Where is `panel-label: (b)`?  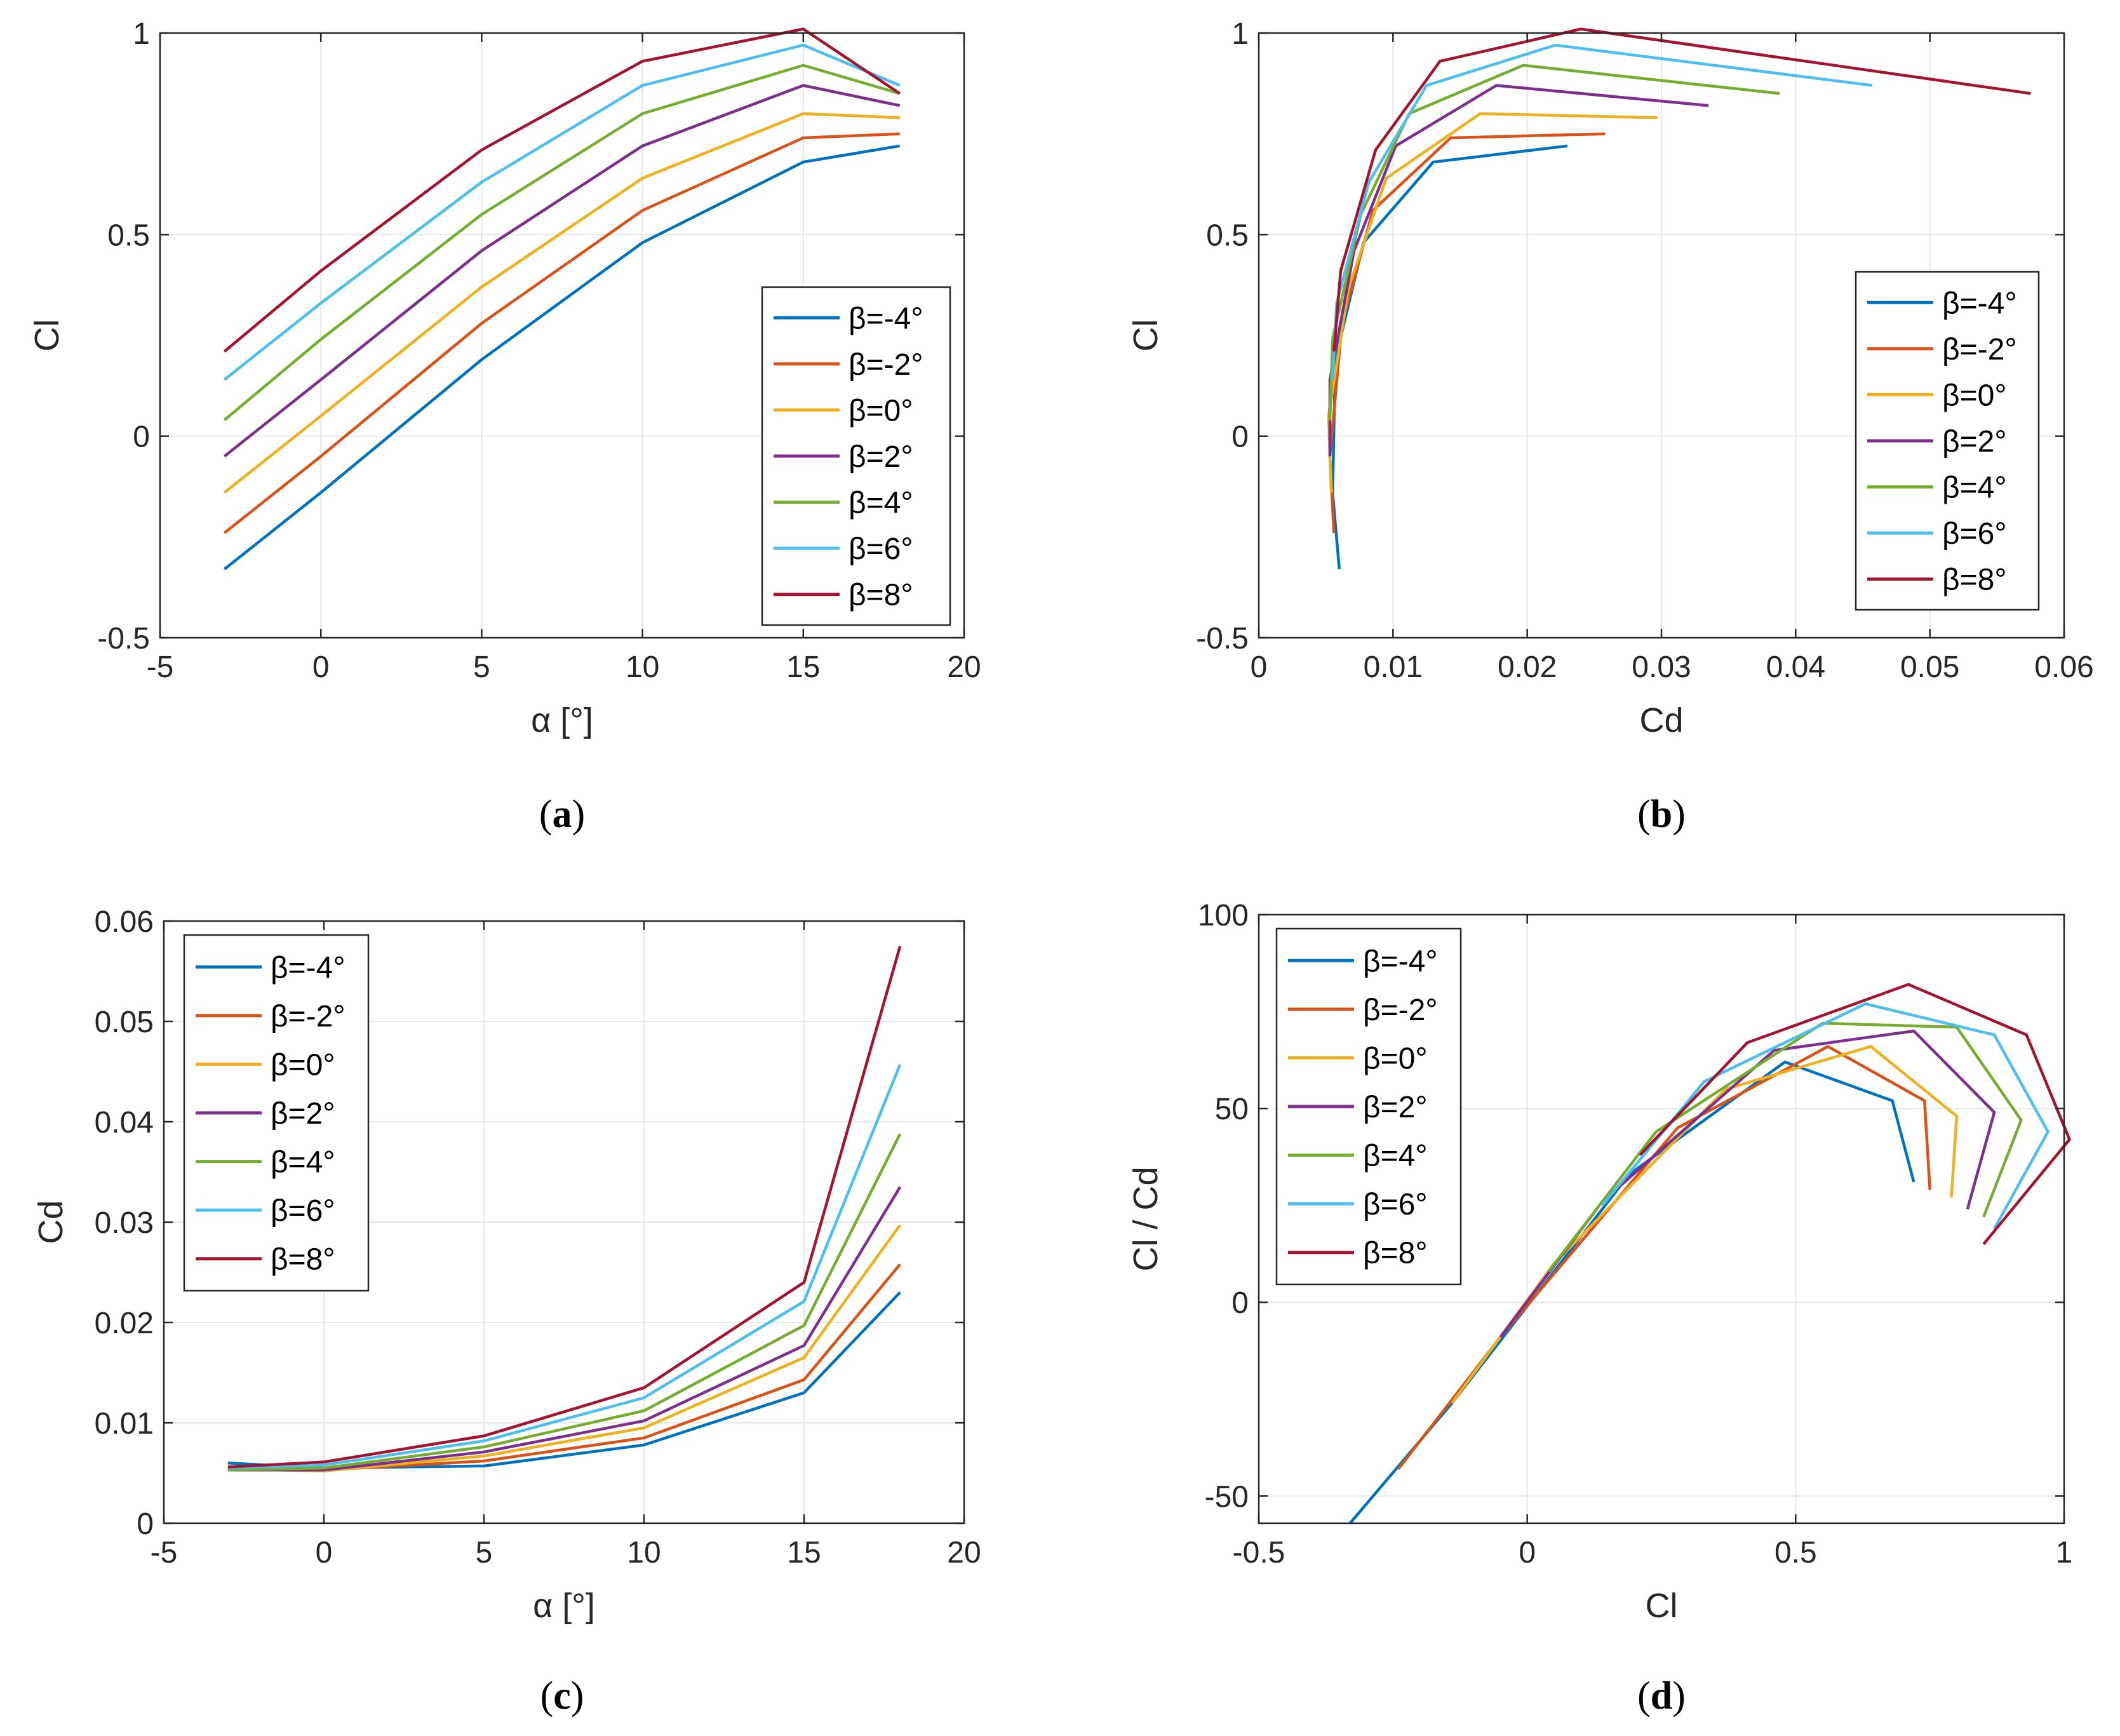 panel-label: (b) is located at coordinates (1661, 815).